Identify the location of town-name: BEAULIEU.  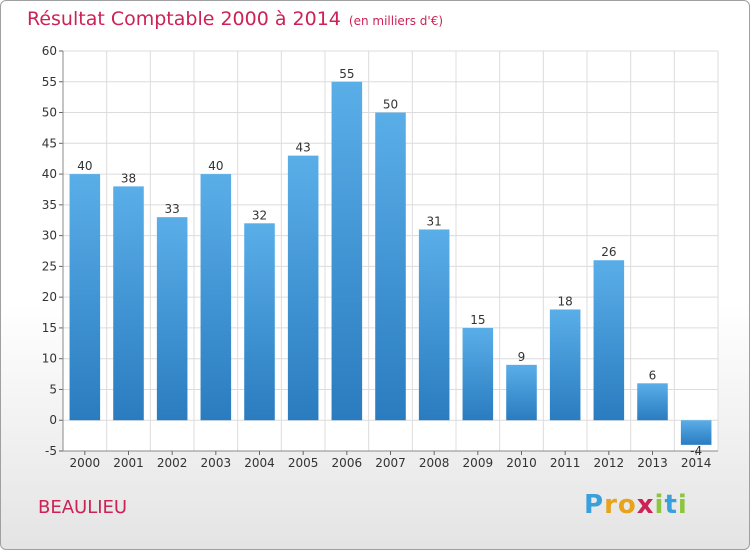
(83, 507).